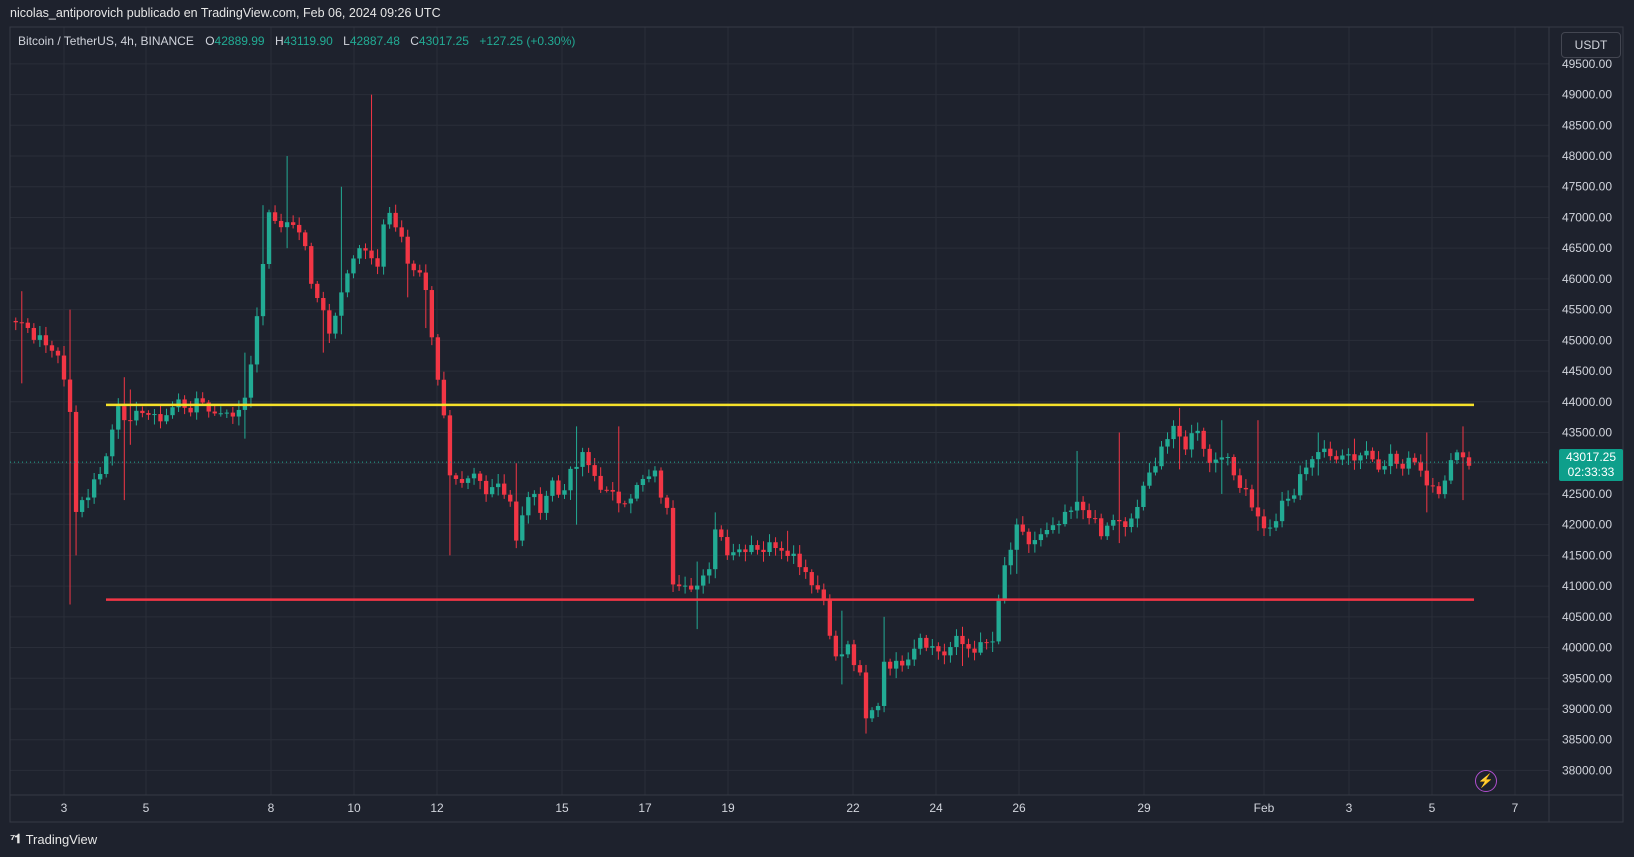 The image size is (1634, 857). Describe the element at coordinates (1486, 781) in the screenshot. I see `lightning-icon: ⚡` at that location.